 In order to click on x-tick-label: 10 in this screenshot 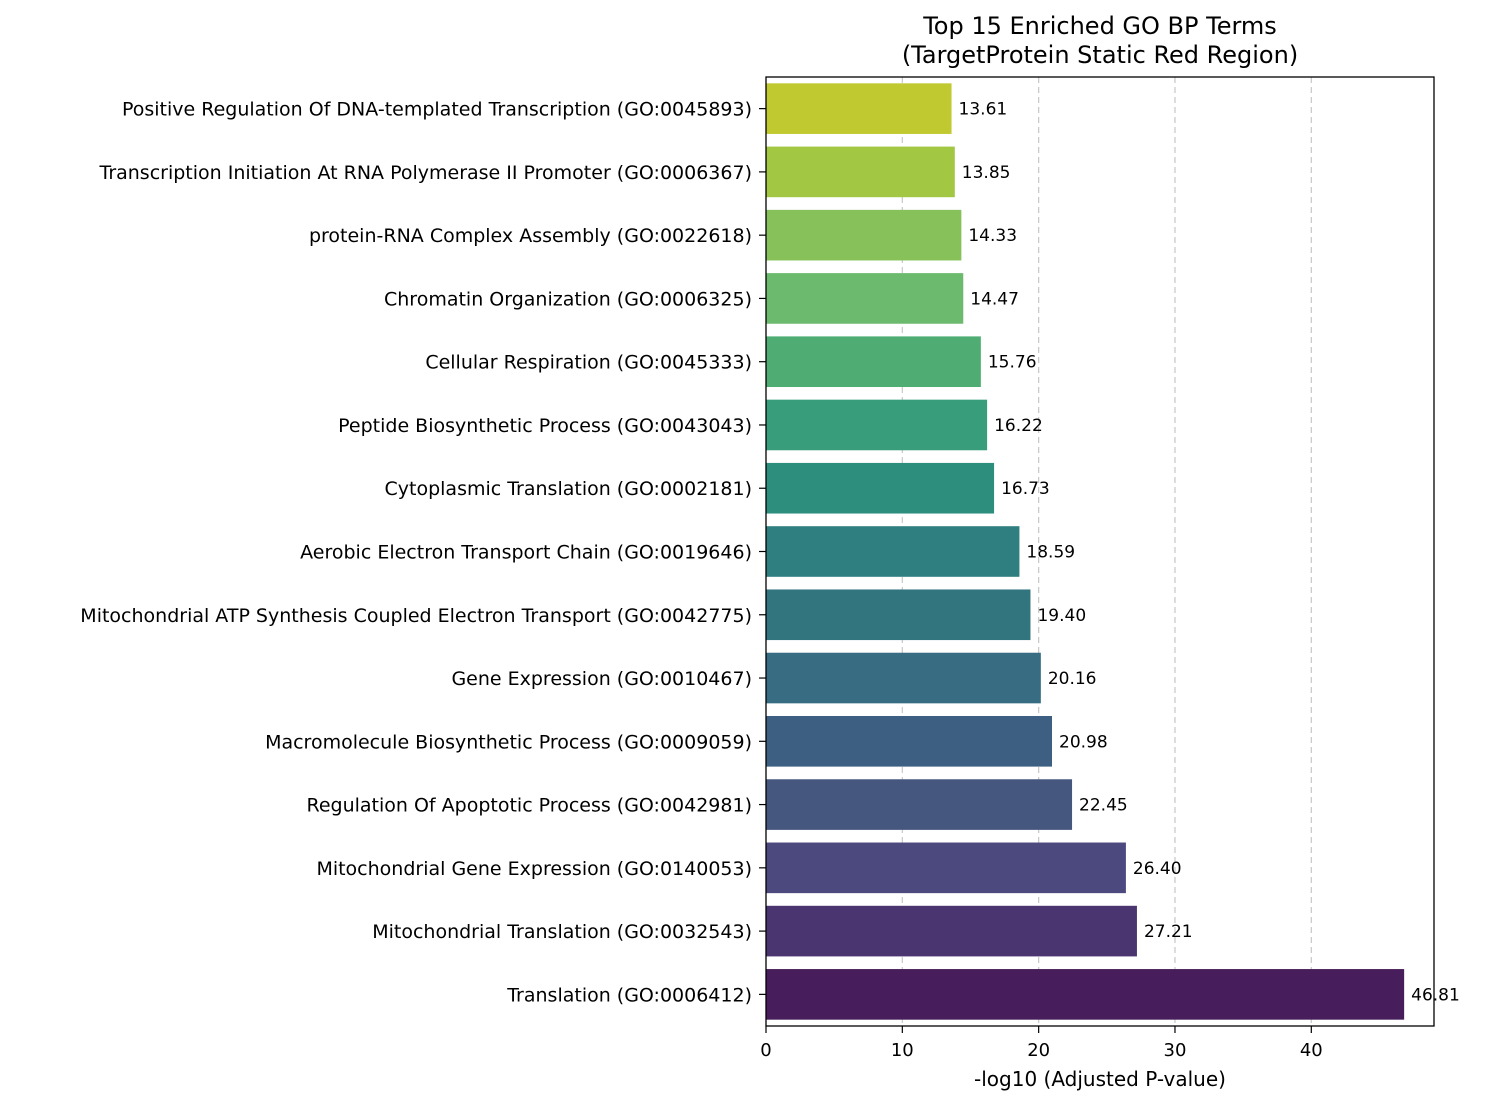, I will do `click(902, 1050)`.